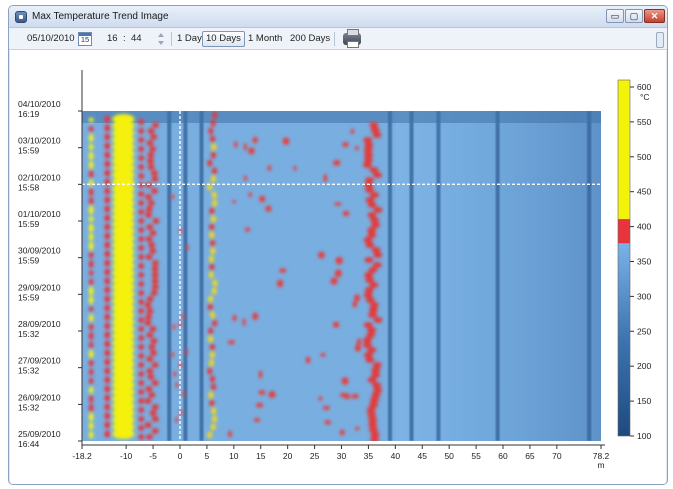 The height and width of the screenshot is (489, 673). Describe the element at coordinates (338, 17) in the screenshot. I see `title-bar: Max Temperature Trend Image ▭ ▢ ✕` at that location.